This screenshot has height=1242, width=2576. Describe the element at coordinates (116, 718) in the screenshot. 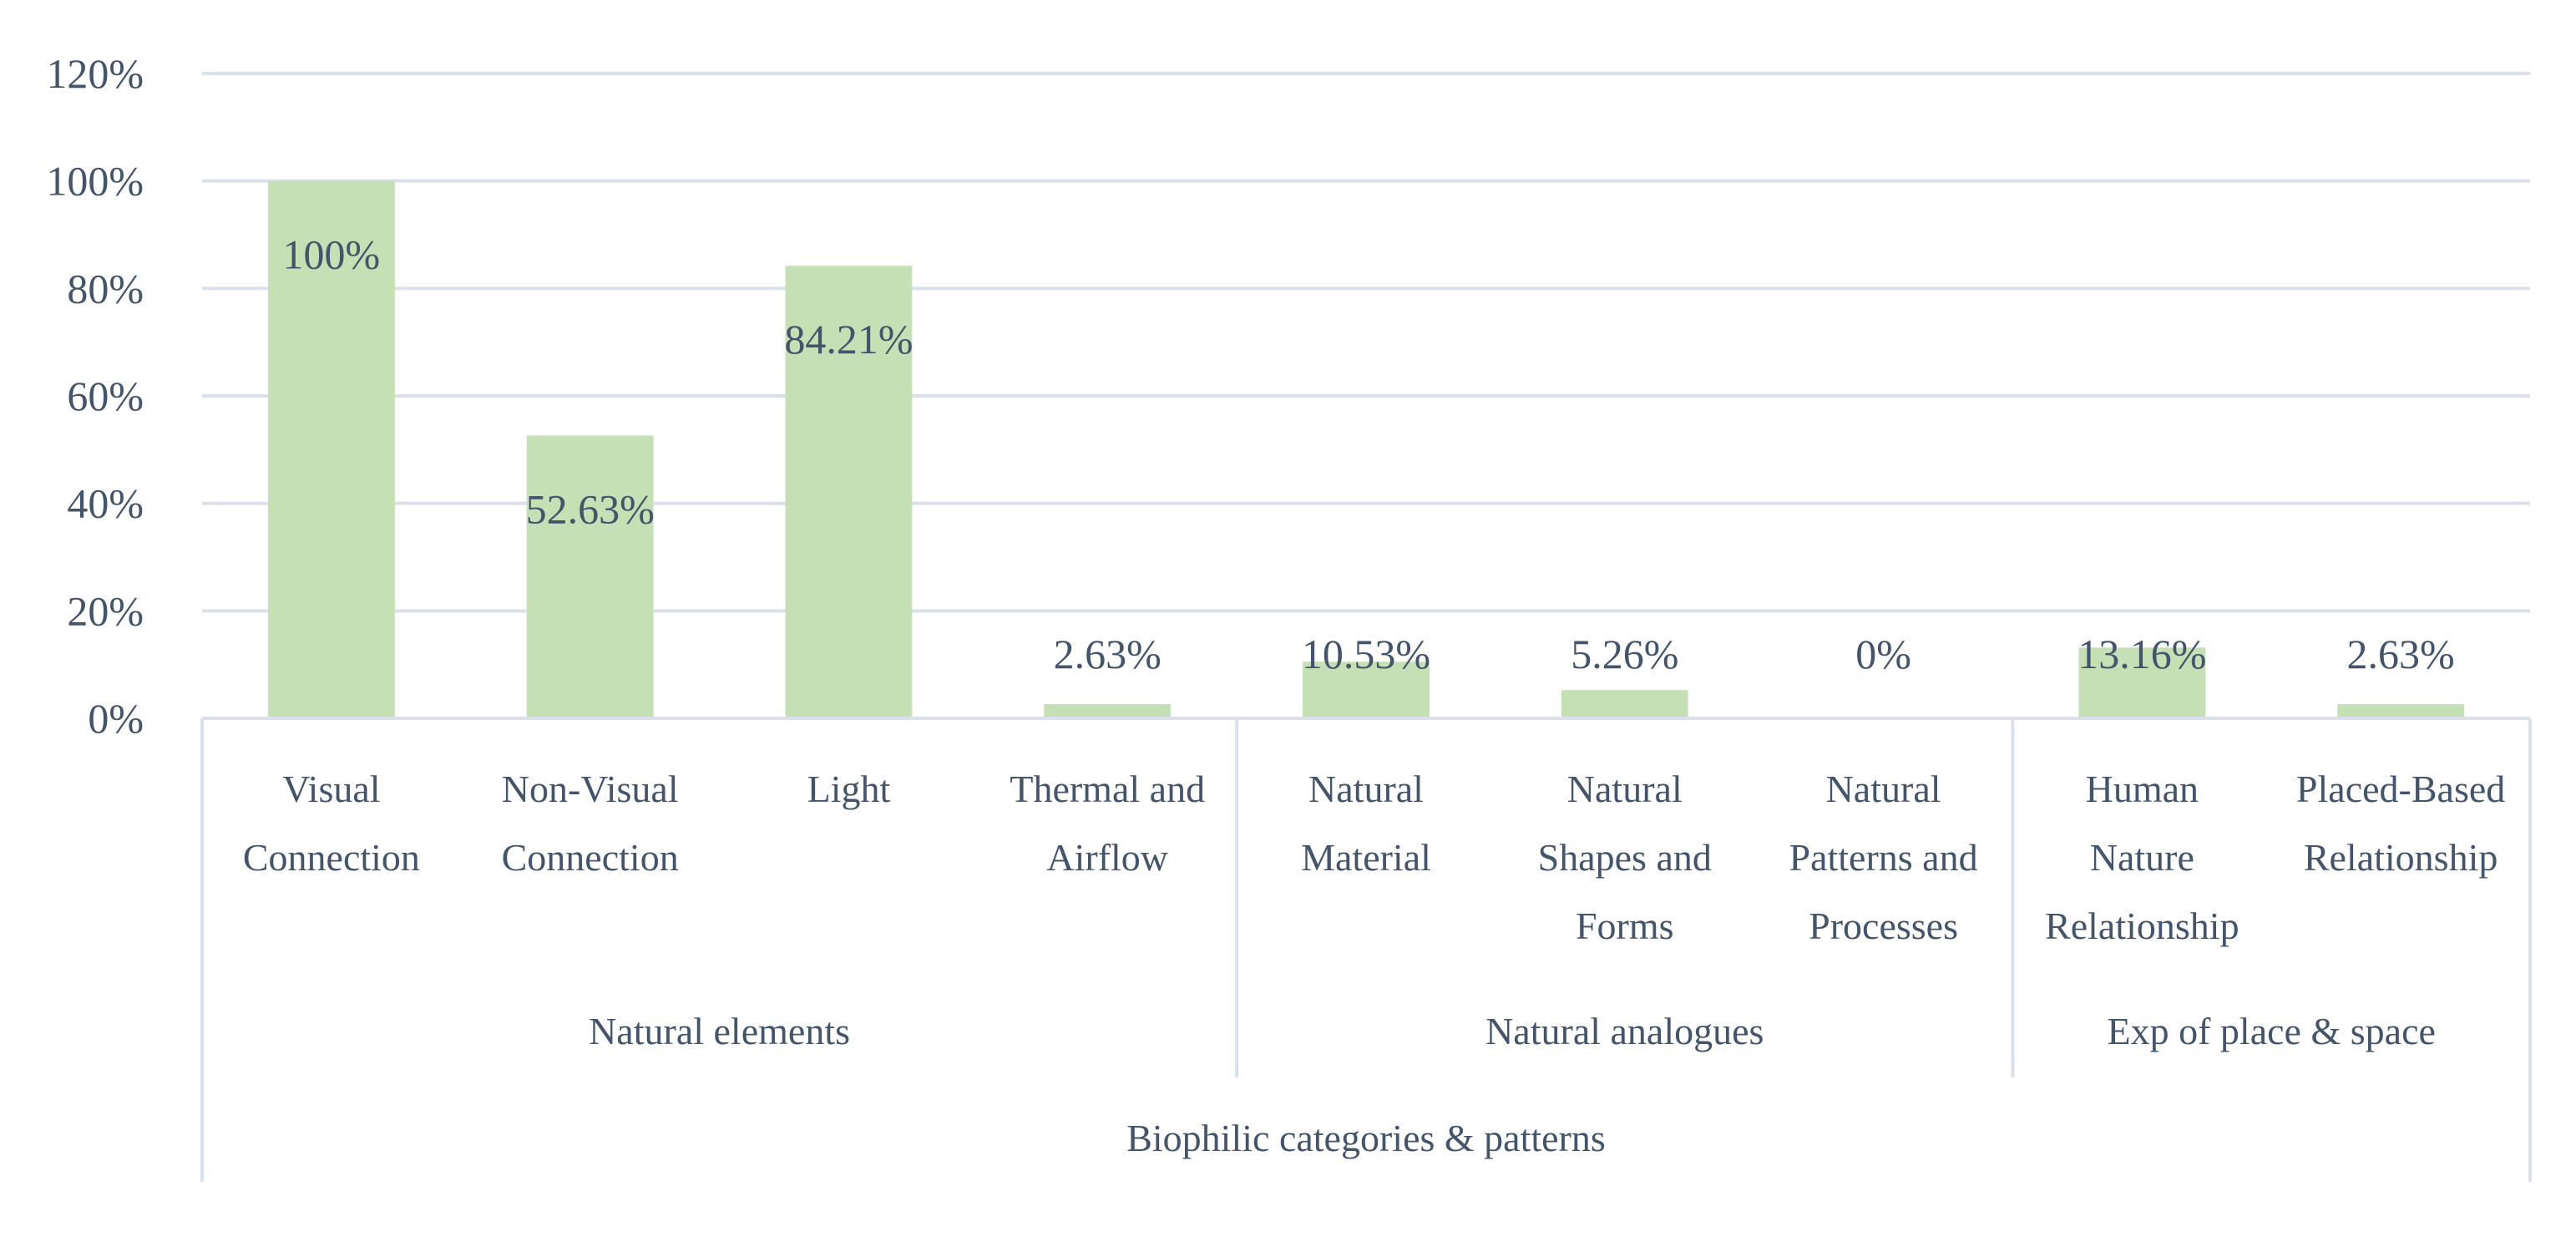

I see `y-tick-label: 0%` at that location.